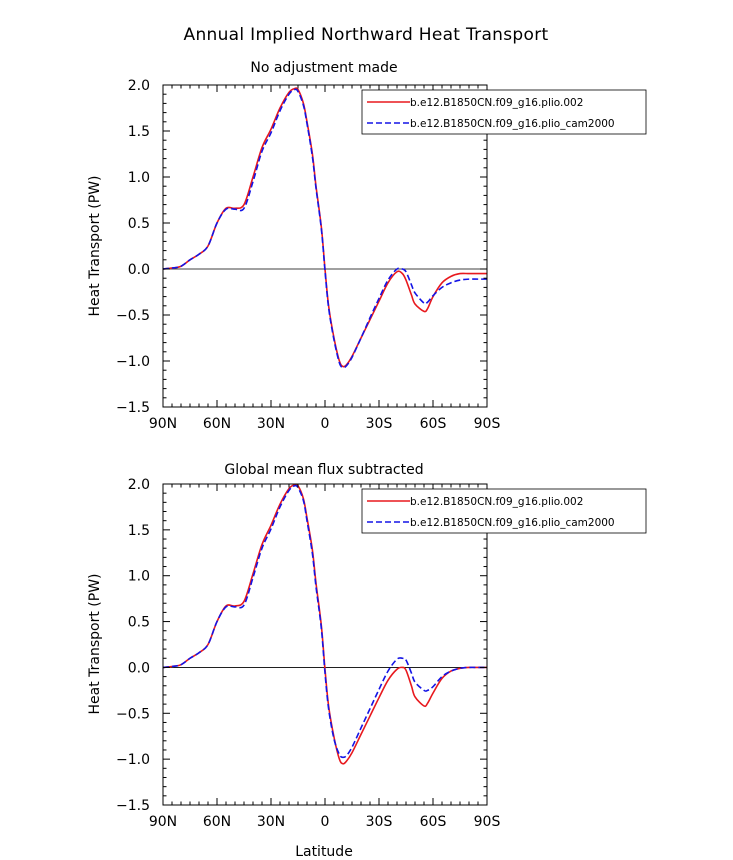 Image resolution: width=733 pixels, height=860 pixels. I want to click on panel-title: Global mean flux subtracted, so click(323, 470).